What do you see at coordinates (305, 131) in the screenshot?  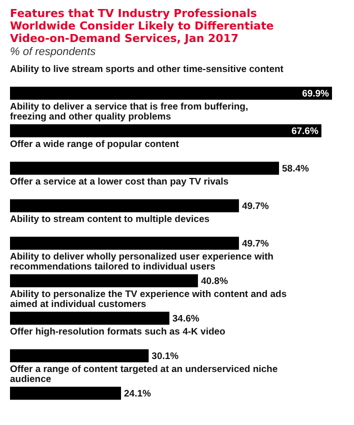 I see `data-label: 67.6%` at bounding box center [305, 131].